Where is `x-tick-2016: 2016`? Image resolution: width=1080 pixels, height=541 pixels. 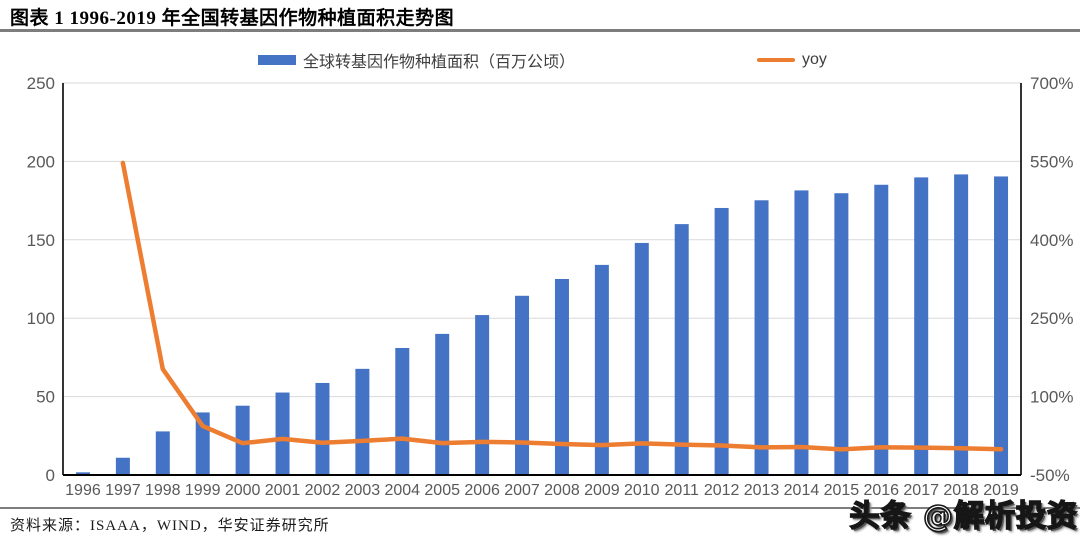 x-tick-2016: 2016 is located at coordinates (881, 490).